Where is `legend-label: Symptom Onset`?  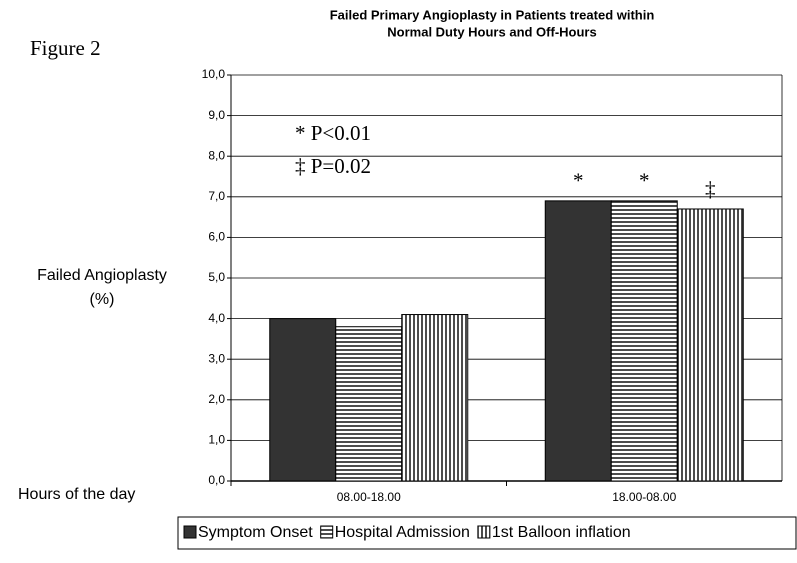 legend-label: Symptom Onset is located at coordinates (255, 532).